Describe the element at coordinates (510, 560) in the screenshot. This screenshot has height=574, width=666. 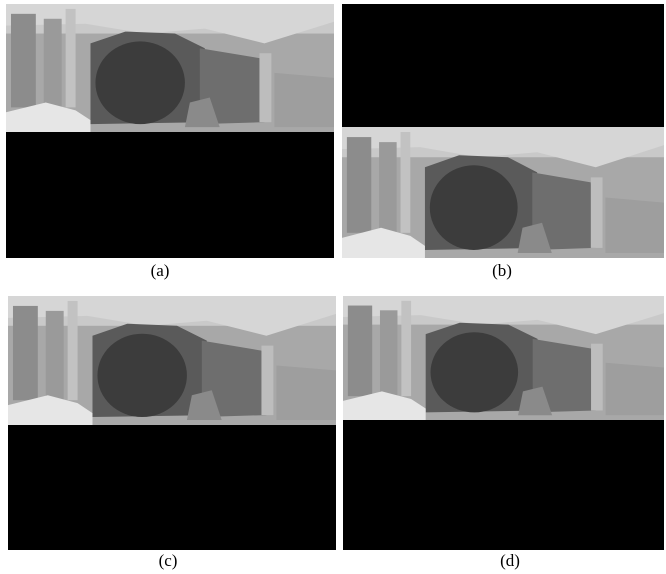
I see `caption: (d)` at that location.